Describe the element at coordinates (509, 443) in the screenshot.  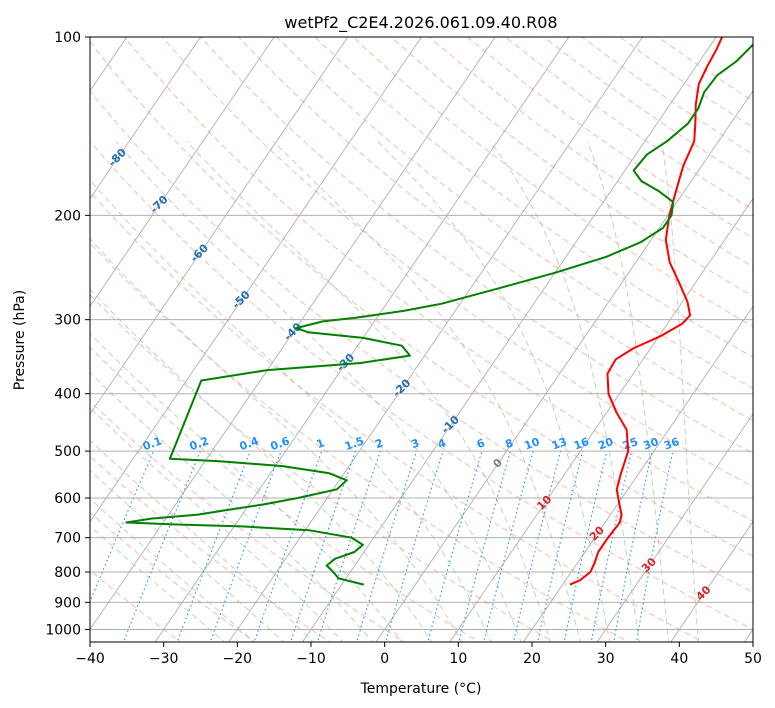
I see `mixing-ratio-label: 8` at that location.